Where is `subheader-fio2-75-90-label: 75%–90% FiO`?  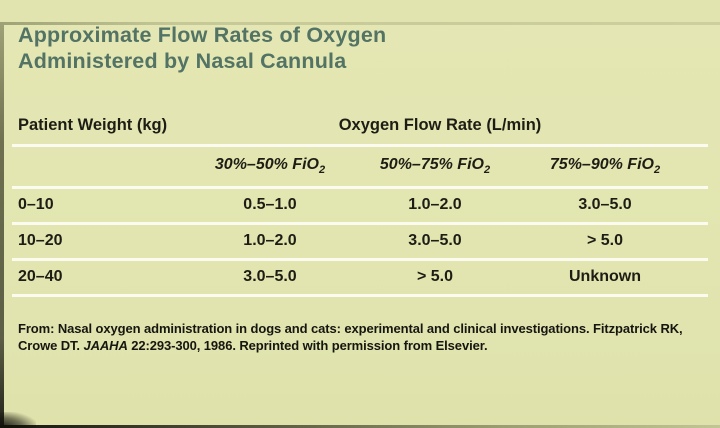
subheader-fio2-75-90-label: 75%–90% FiO is located at coordinates (601, 164).